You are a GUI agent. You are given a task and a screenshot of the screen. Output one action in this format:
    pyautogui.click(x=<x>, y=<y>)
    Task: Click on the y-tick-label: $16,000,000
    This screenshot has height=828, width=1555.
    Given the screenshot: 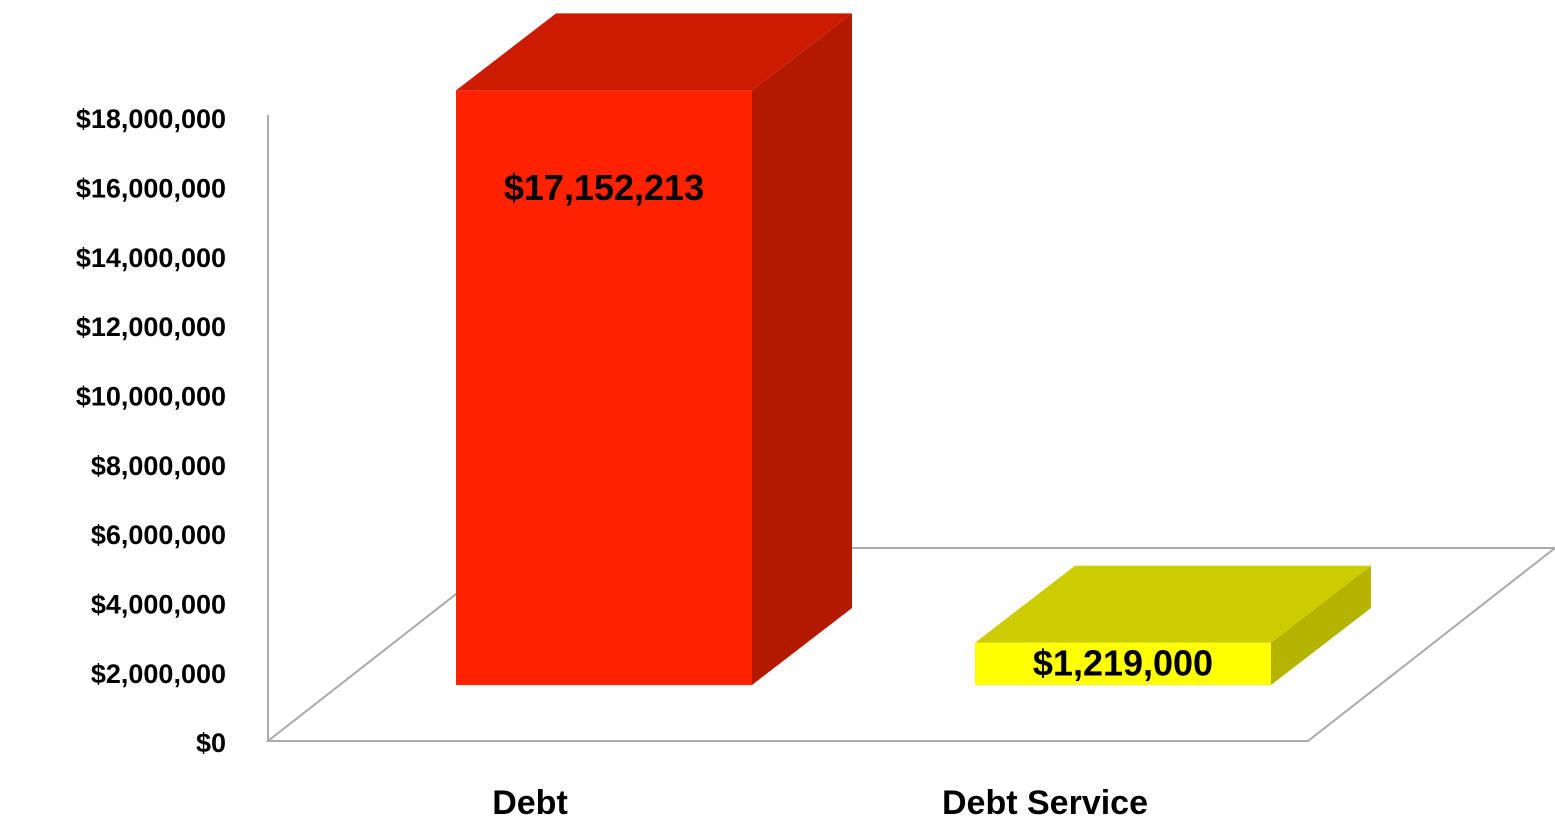 What is the action you would take?
    pyautogui.click(x=151, y=188)
    